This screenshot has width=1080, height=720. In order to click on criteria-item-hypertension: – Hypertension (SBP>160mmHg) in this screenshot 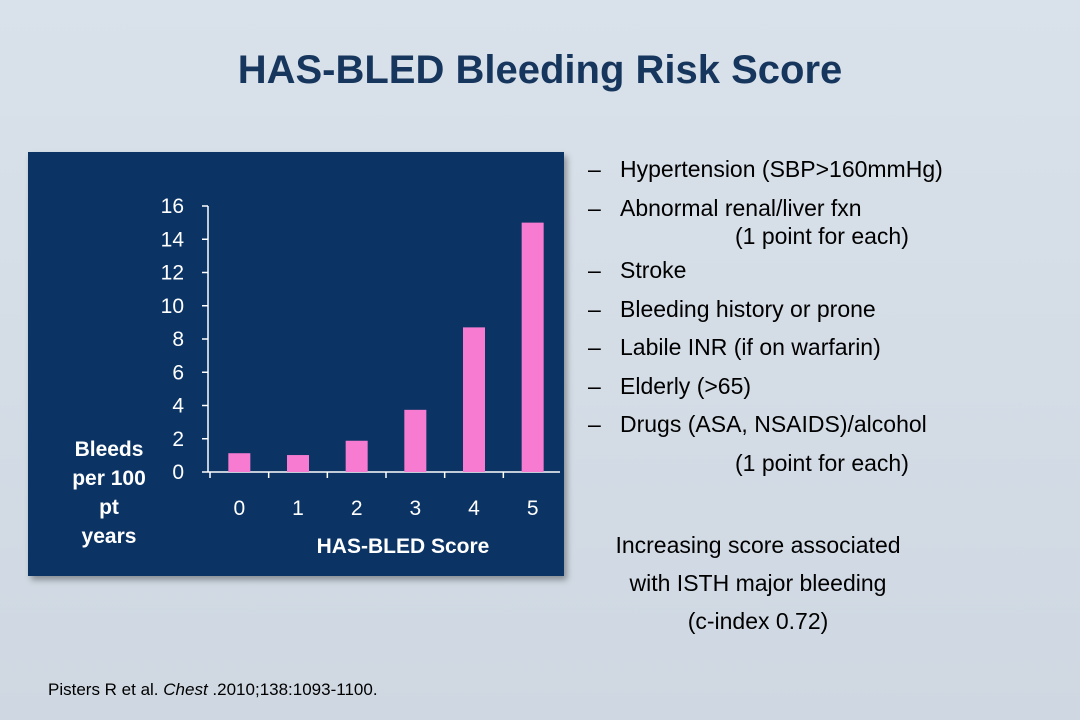, I will do `click(828, 169)`.